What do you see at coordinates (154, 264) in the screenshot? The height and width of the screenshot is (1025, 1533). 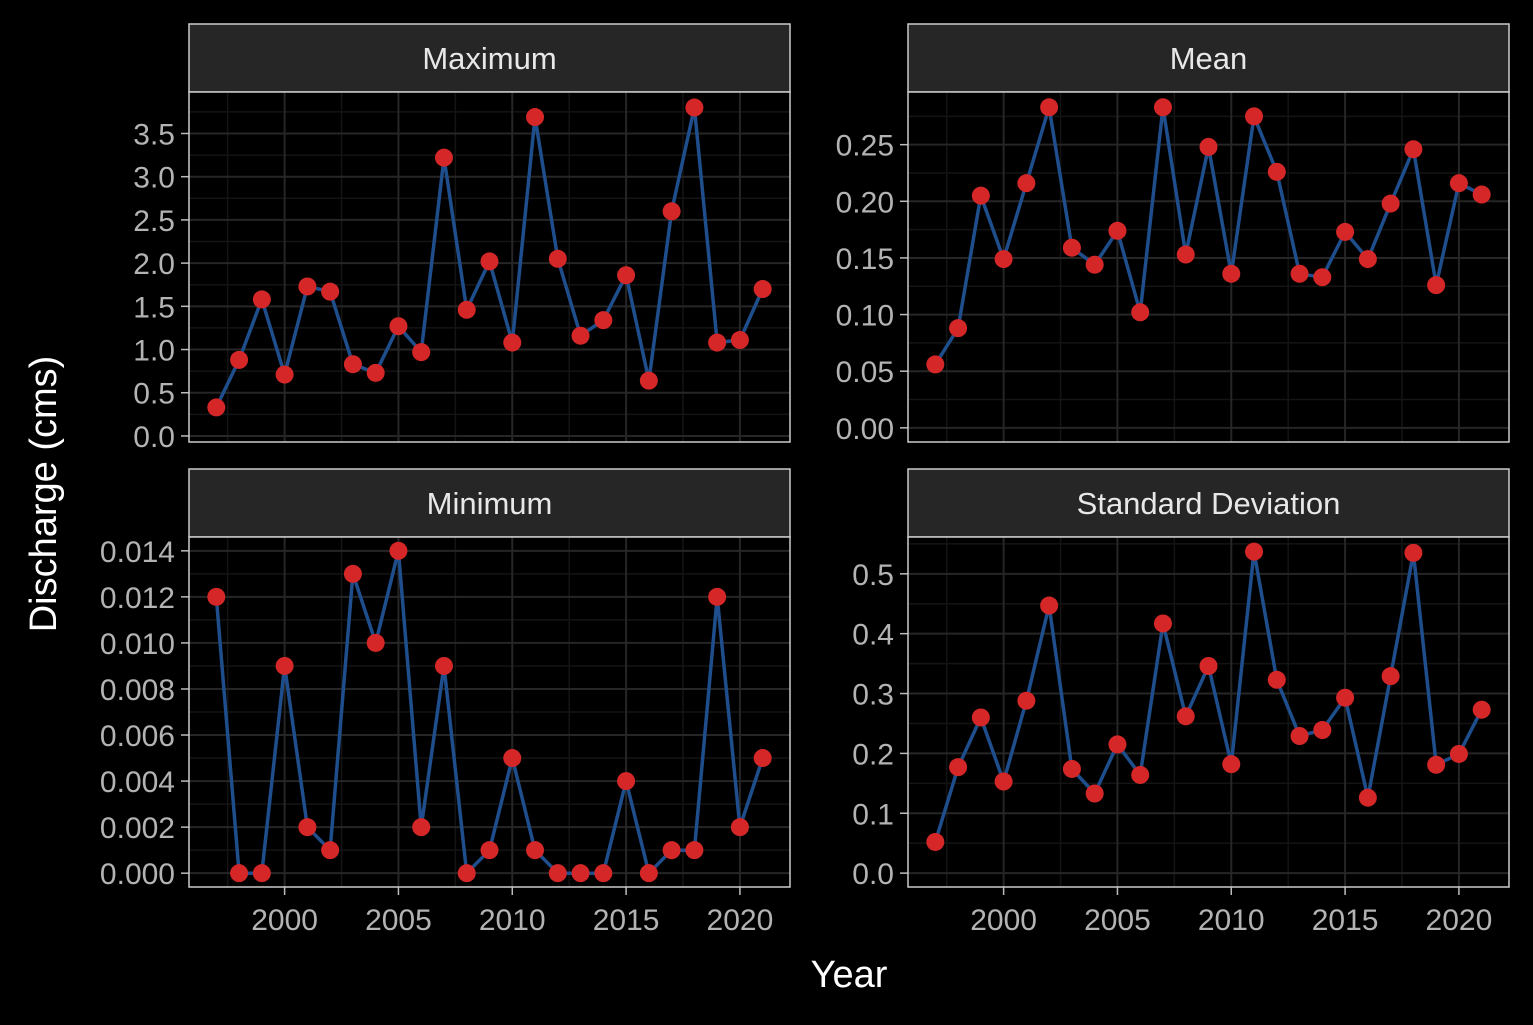 I see `y-tick-label: 2.0` at bounding box center [154, 264].